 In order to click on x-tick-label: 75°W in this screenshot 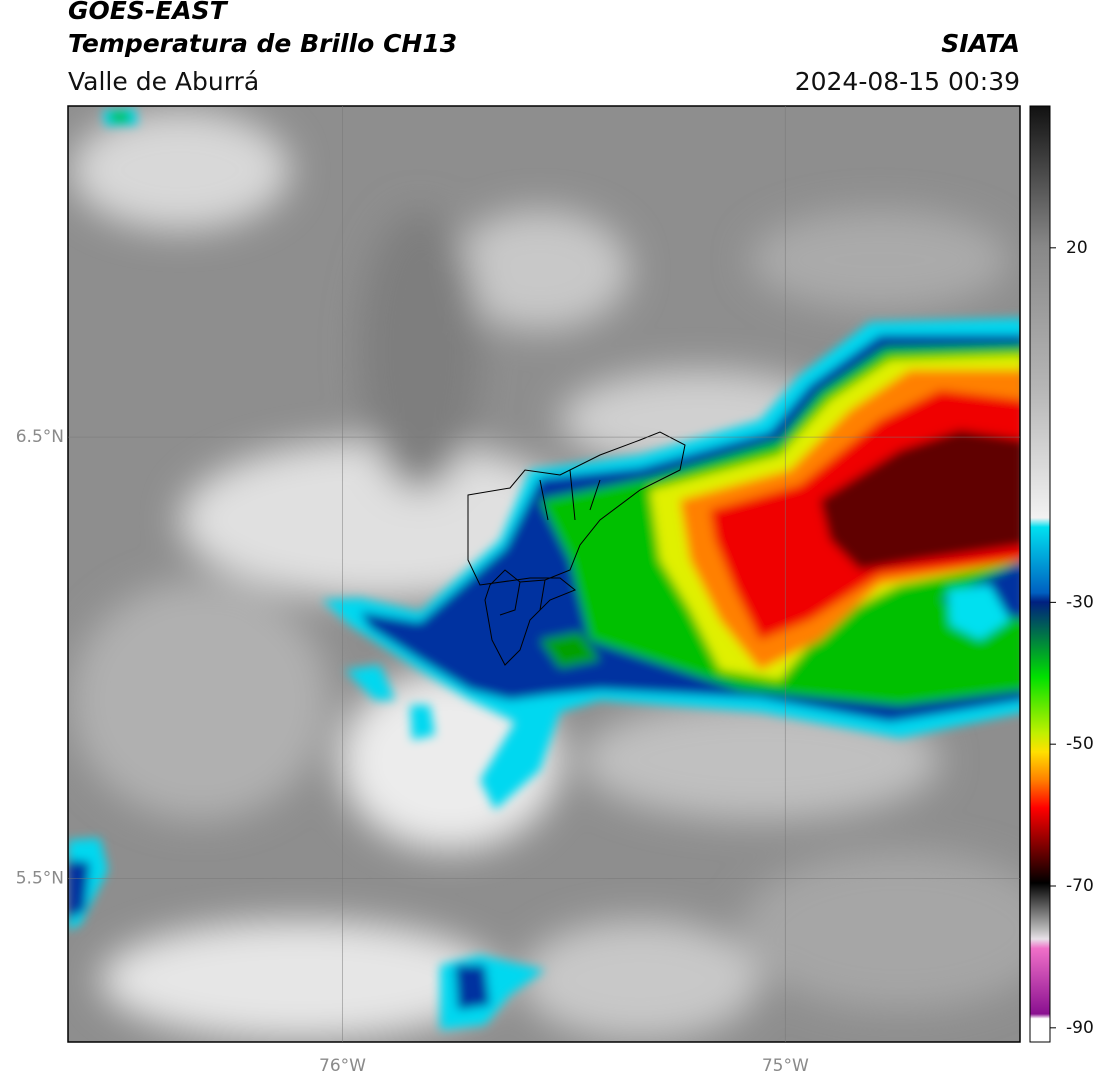, I will do `click(785, 1066)`.